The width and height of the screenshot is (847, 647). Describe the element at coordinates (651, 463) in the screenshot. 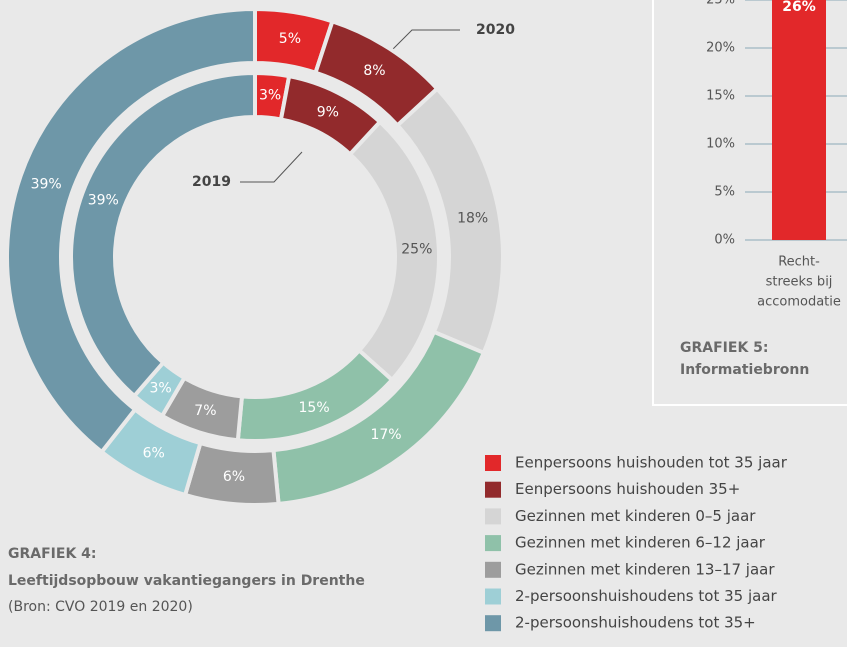

I see `legend-label: Eenpersoons huishouden tot 35 jaar` at that location.